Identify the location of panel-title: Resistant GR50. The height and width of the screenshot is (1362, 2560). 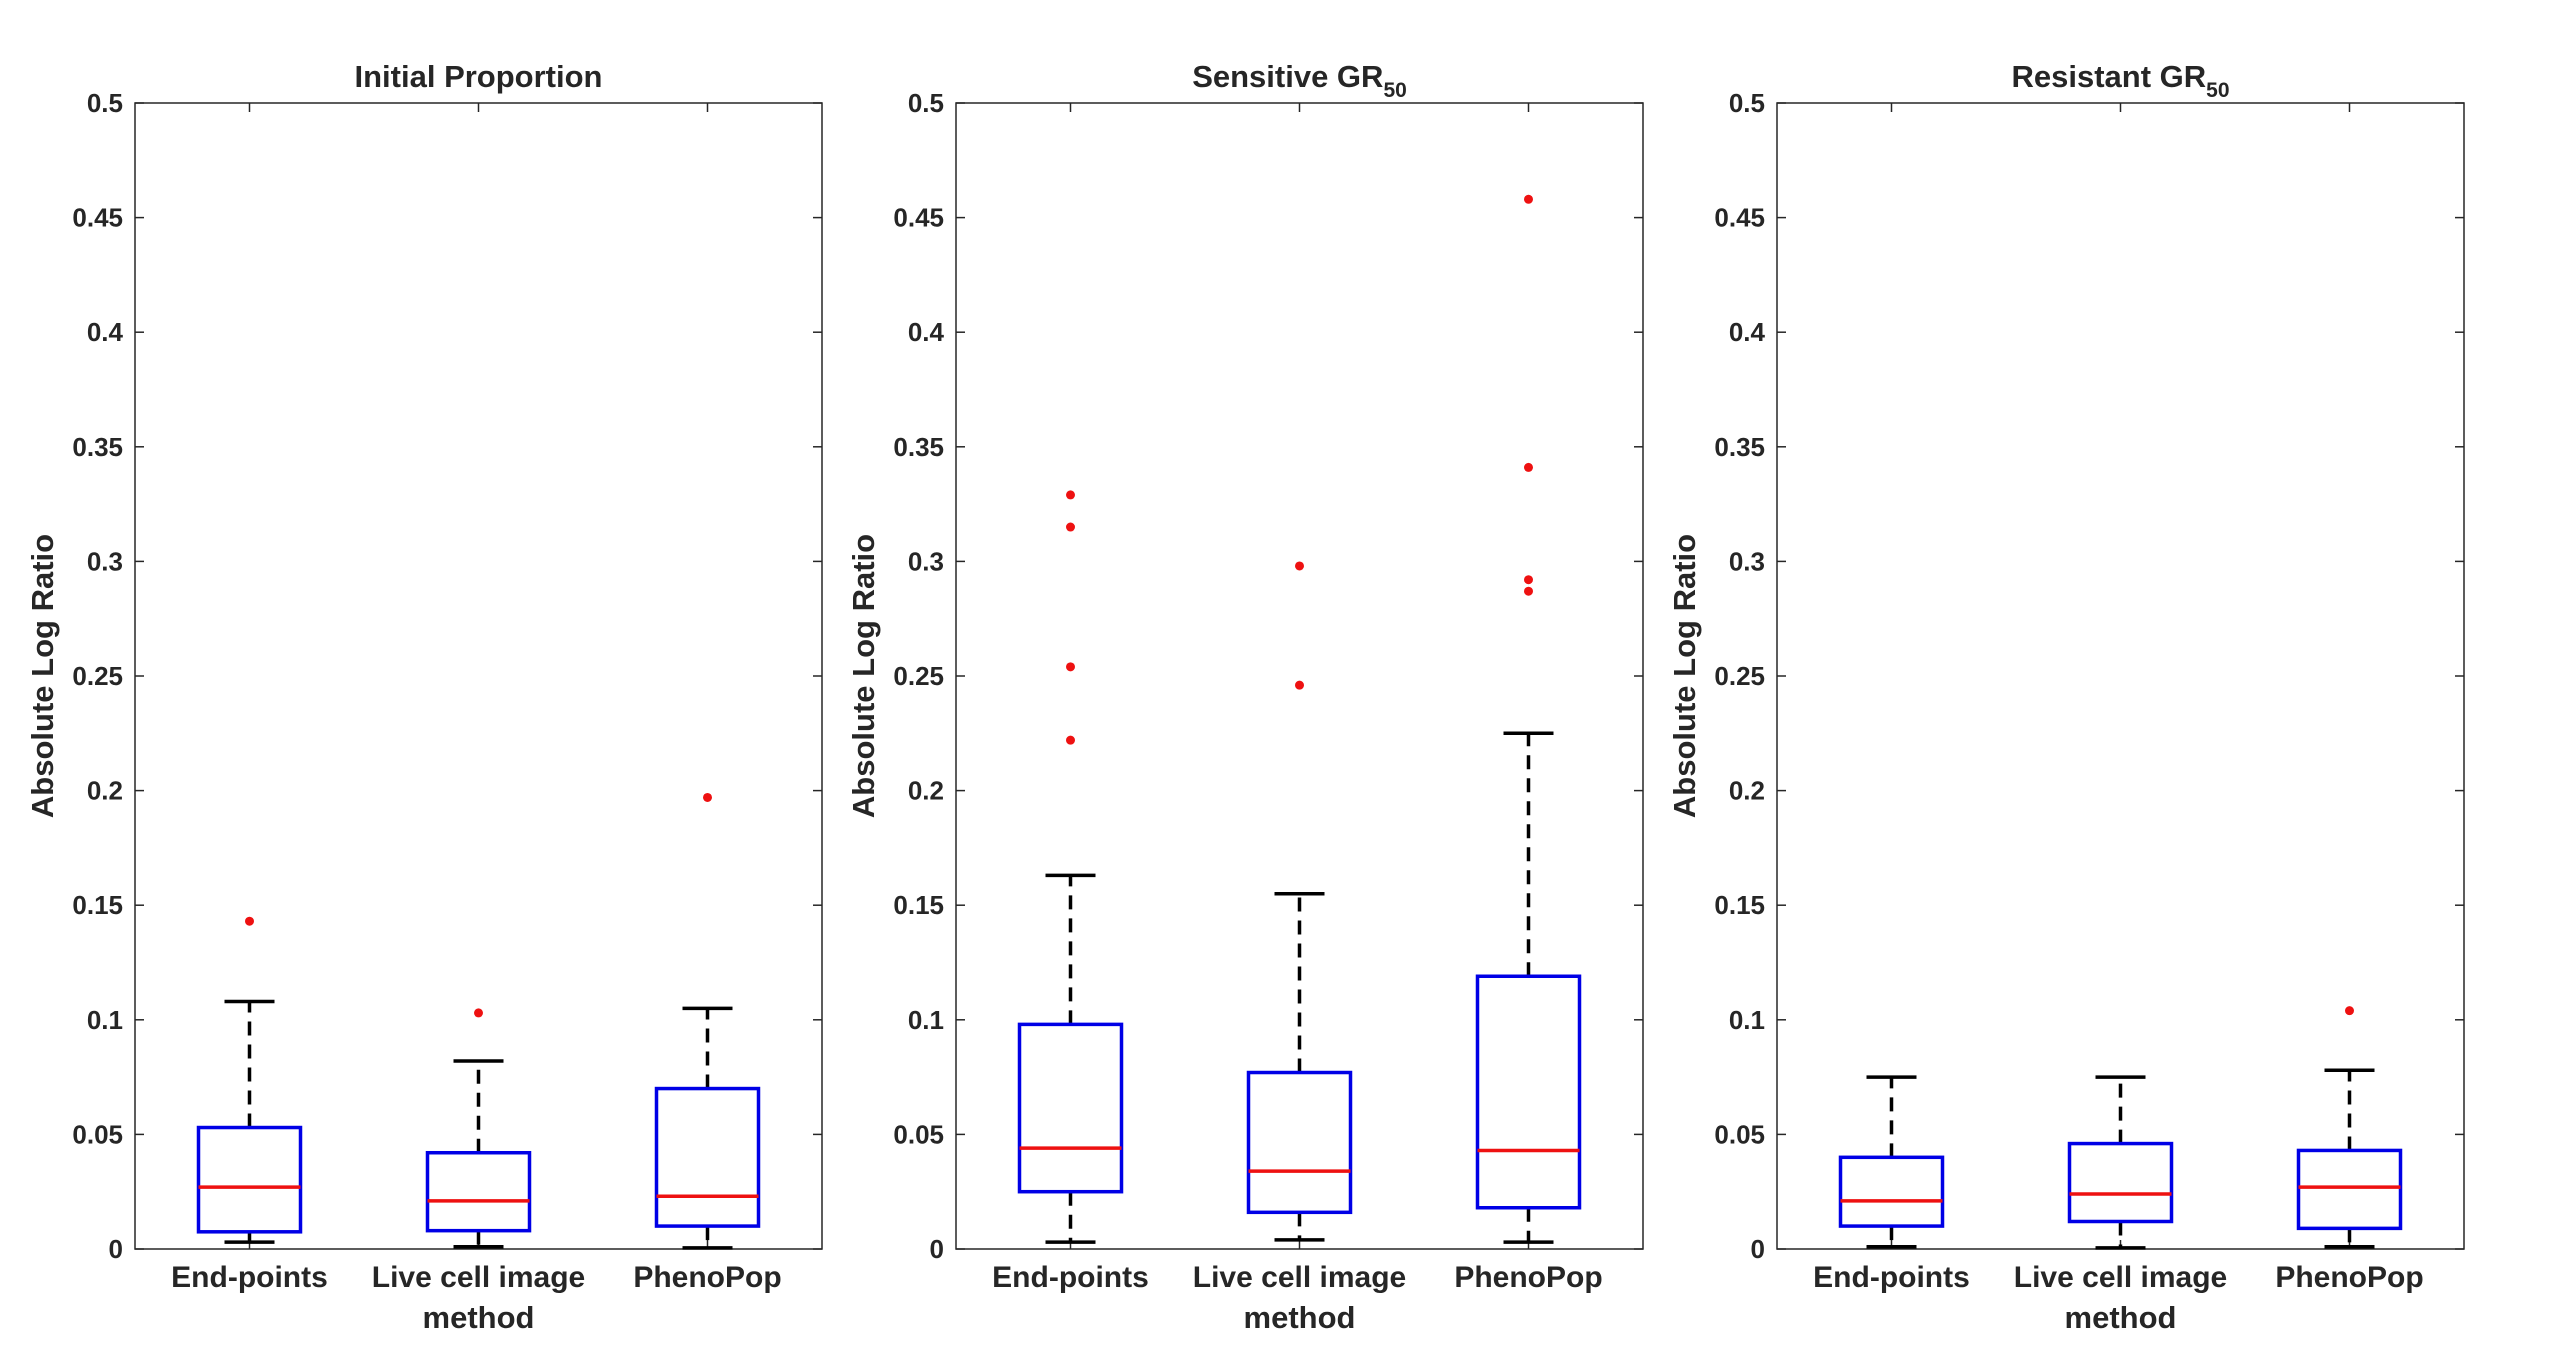
(2120, 80).